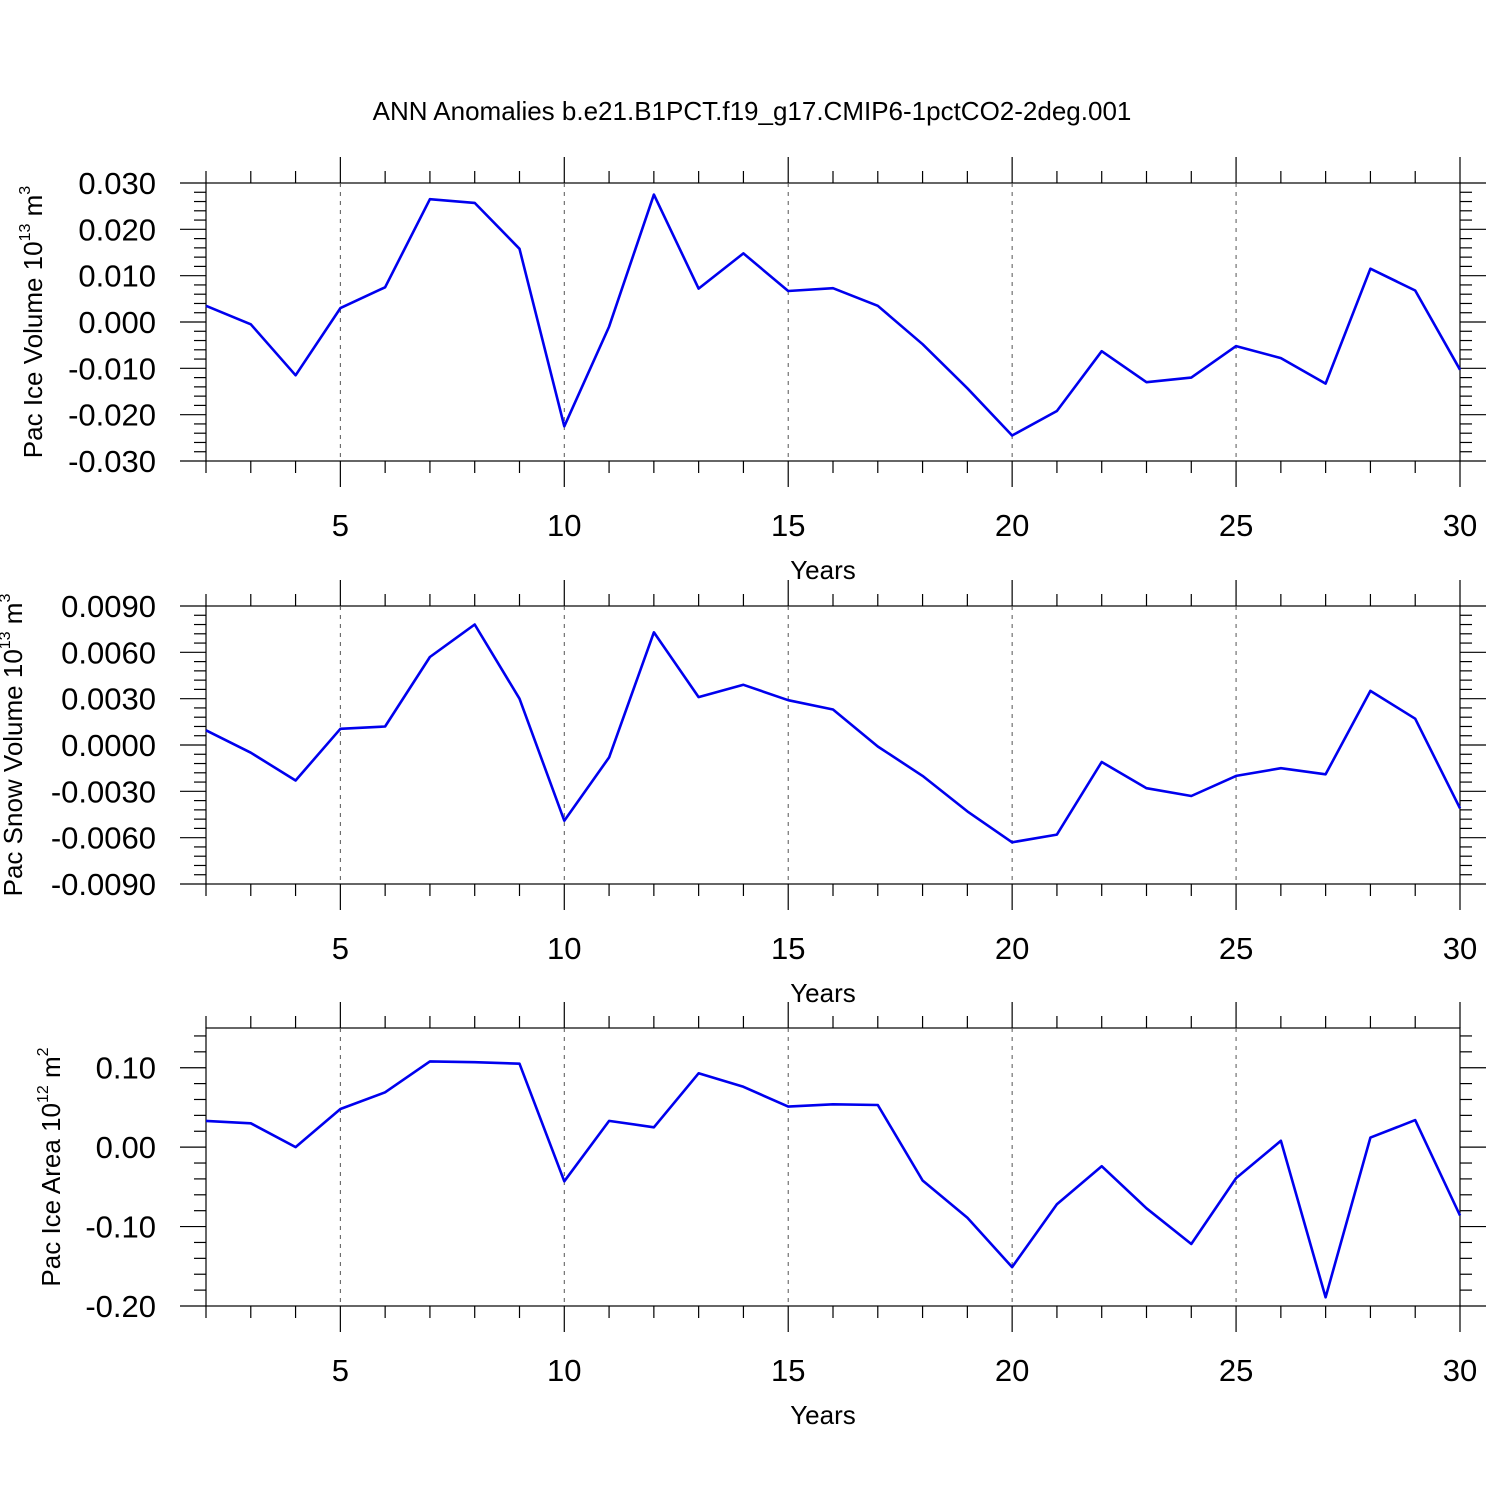 The height and width of the screenshot is (1500, 1500). I want to click on y-tick-label: 0.030, so click(117, 183).